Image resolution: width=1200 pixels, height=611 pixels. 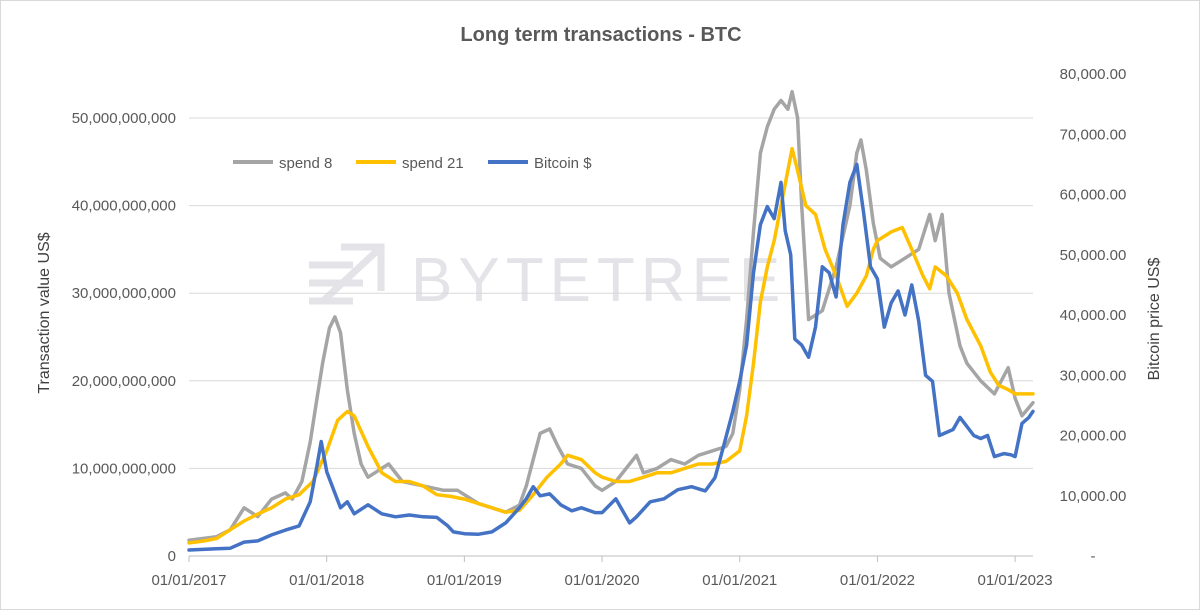 What do you see at coordinates (124, 468) in the screenshot?
I see `left-tick-label: 10,000,000,000` at bounding box center [124, 468].